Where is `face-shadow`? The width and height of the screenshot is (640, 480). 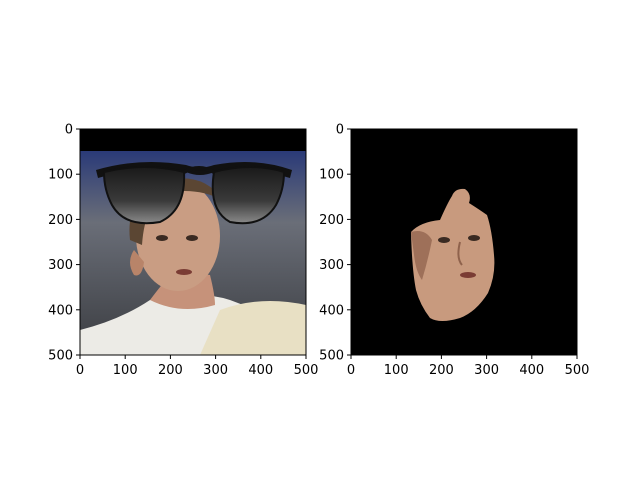
face-shadow is located at coordinates (421, 255).